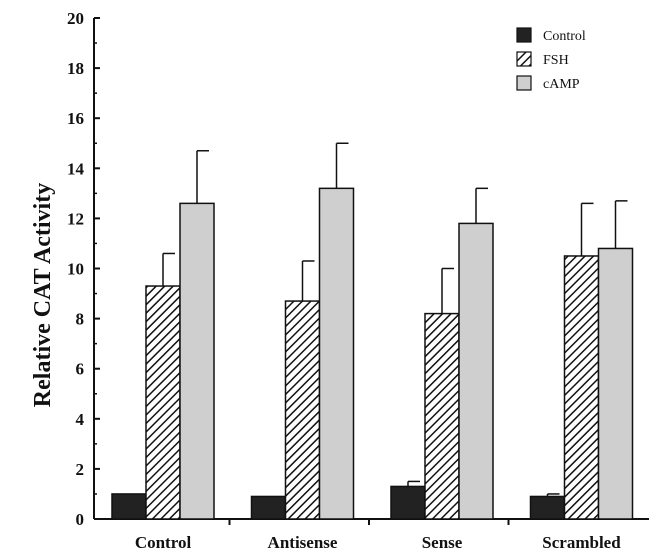 This screenshot has height=555, width=649. I want to click on bar-fsh-control, so click(163, 402).